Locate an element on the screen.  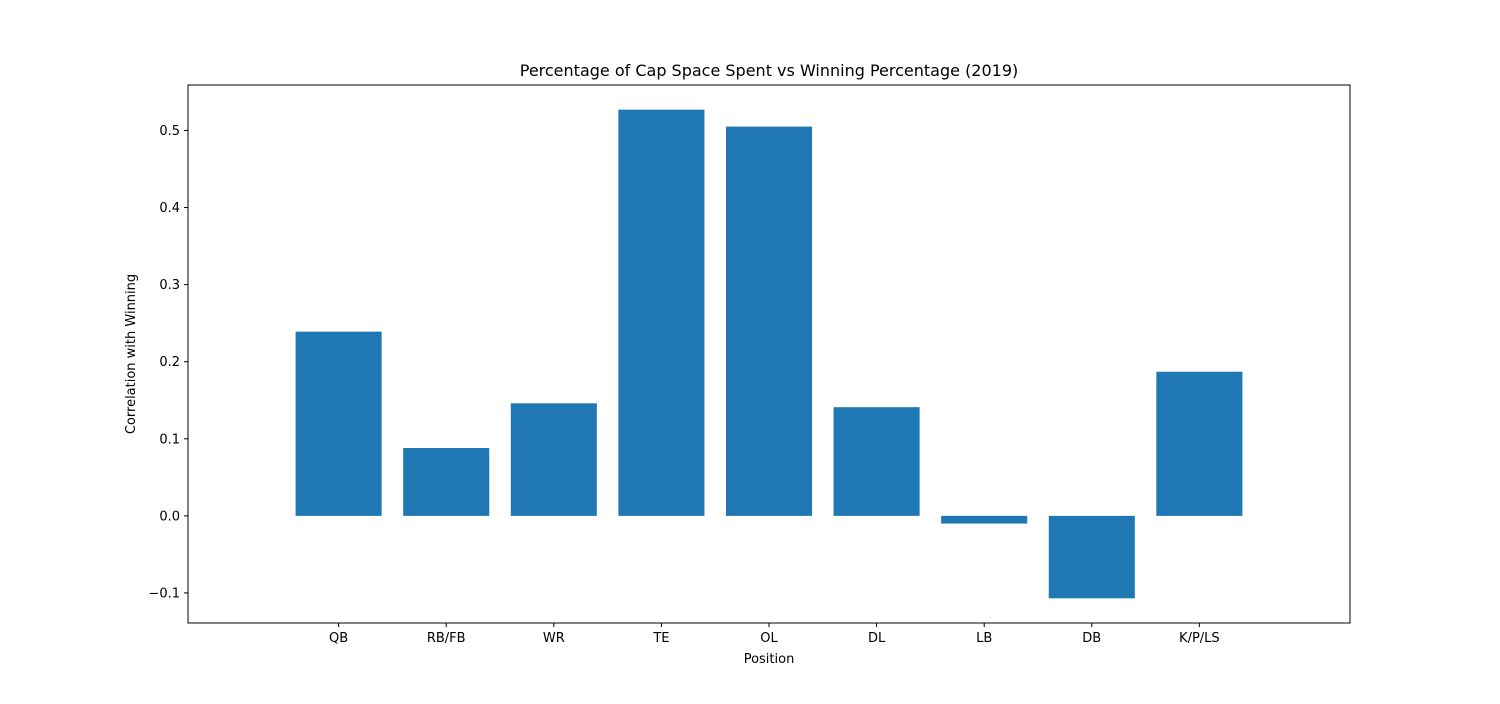
bar-db is located at coordinates (1091, 557).